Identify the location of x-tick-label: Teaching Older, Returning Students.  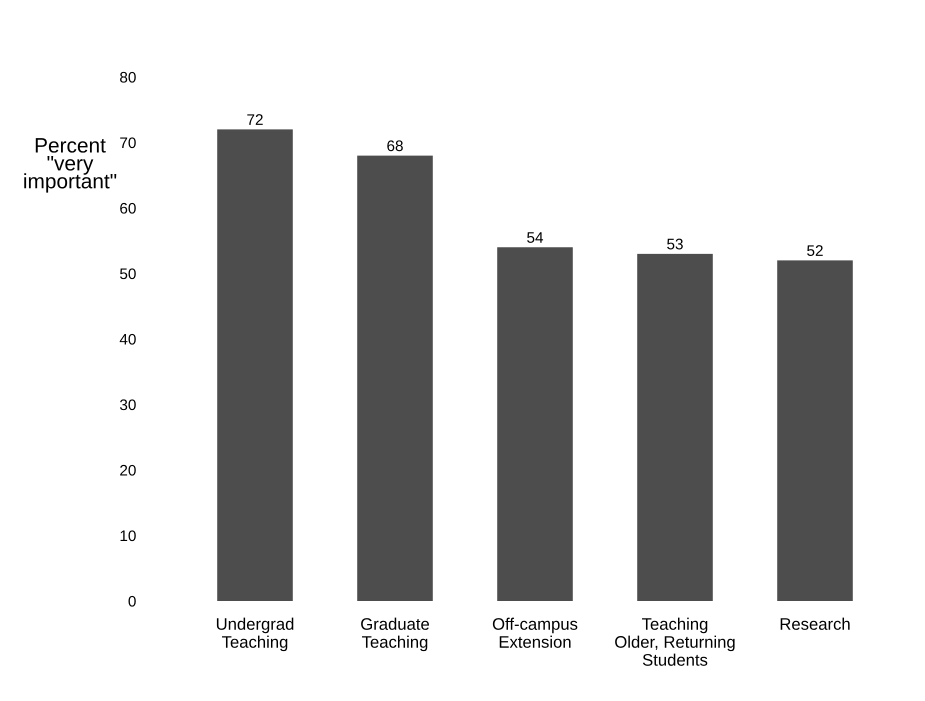
(675, 642).